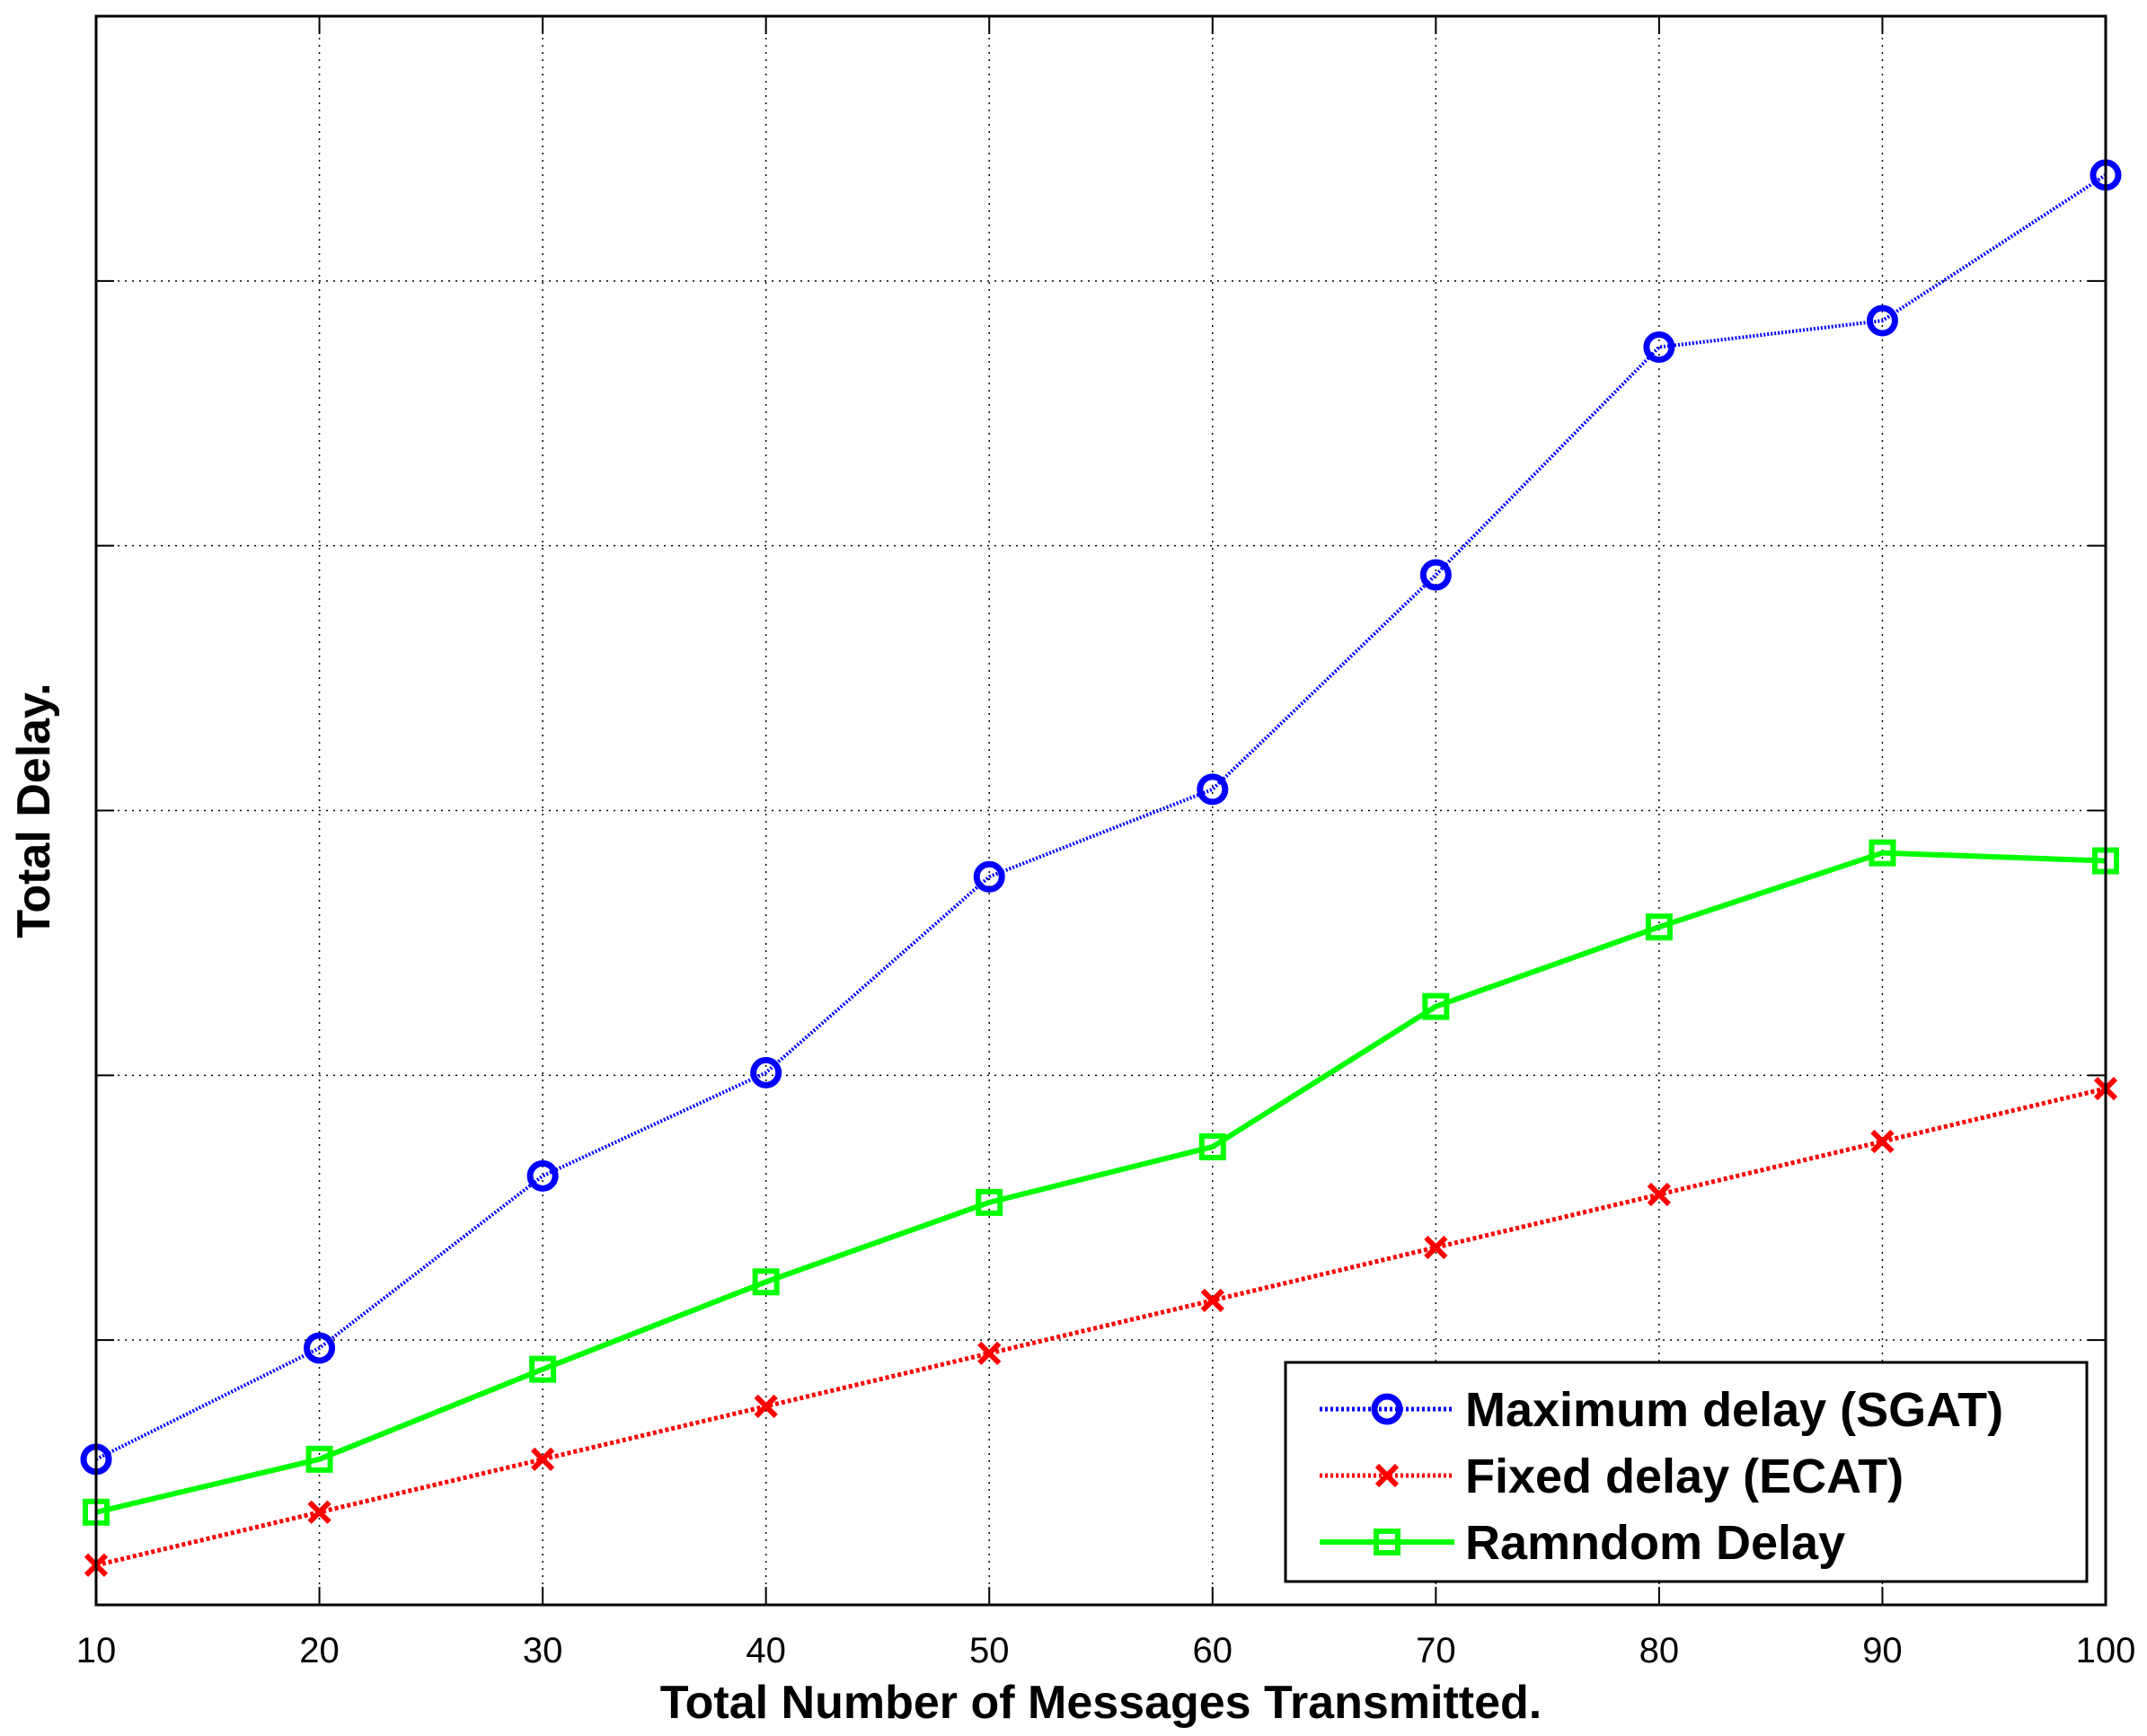 The image size is (2147, 1736). What do you see at coordinates (1101, 1703) in the screenshot?
I see `x-axis-title: Total Number of Messages Transmitted.` at bounding box center [1101, 1703].